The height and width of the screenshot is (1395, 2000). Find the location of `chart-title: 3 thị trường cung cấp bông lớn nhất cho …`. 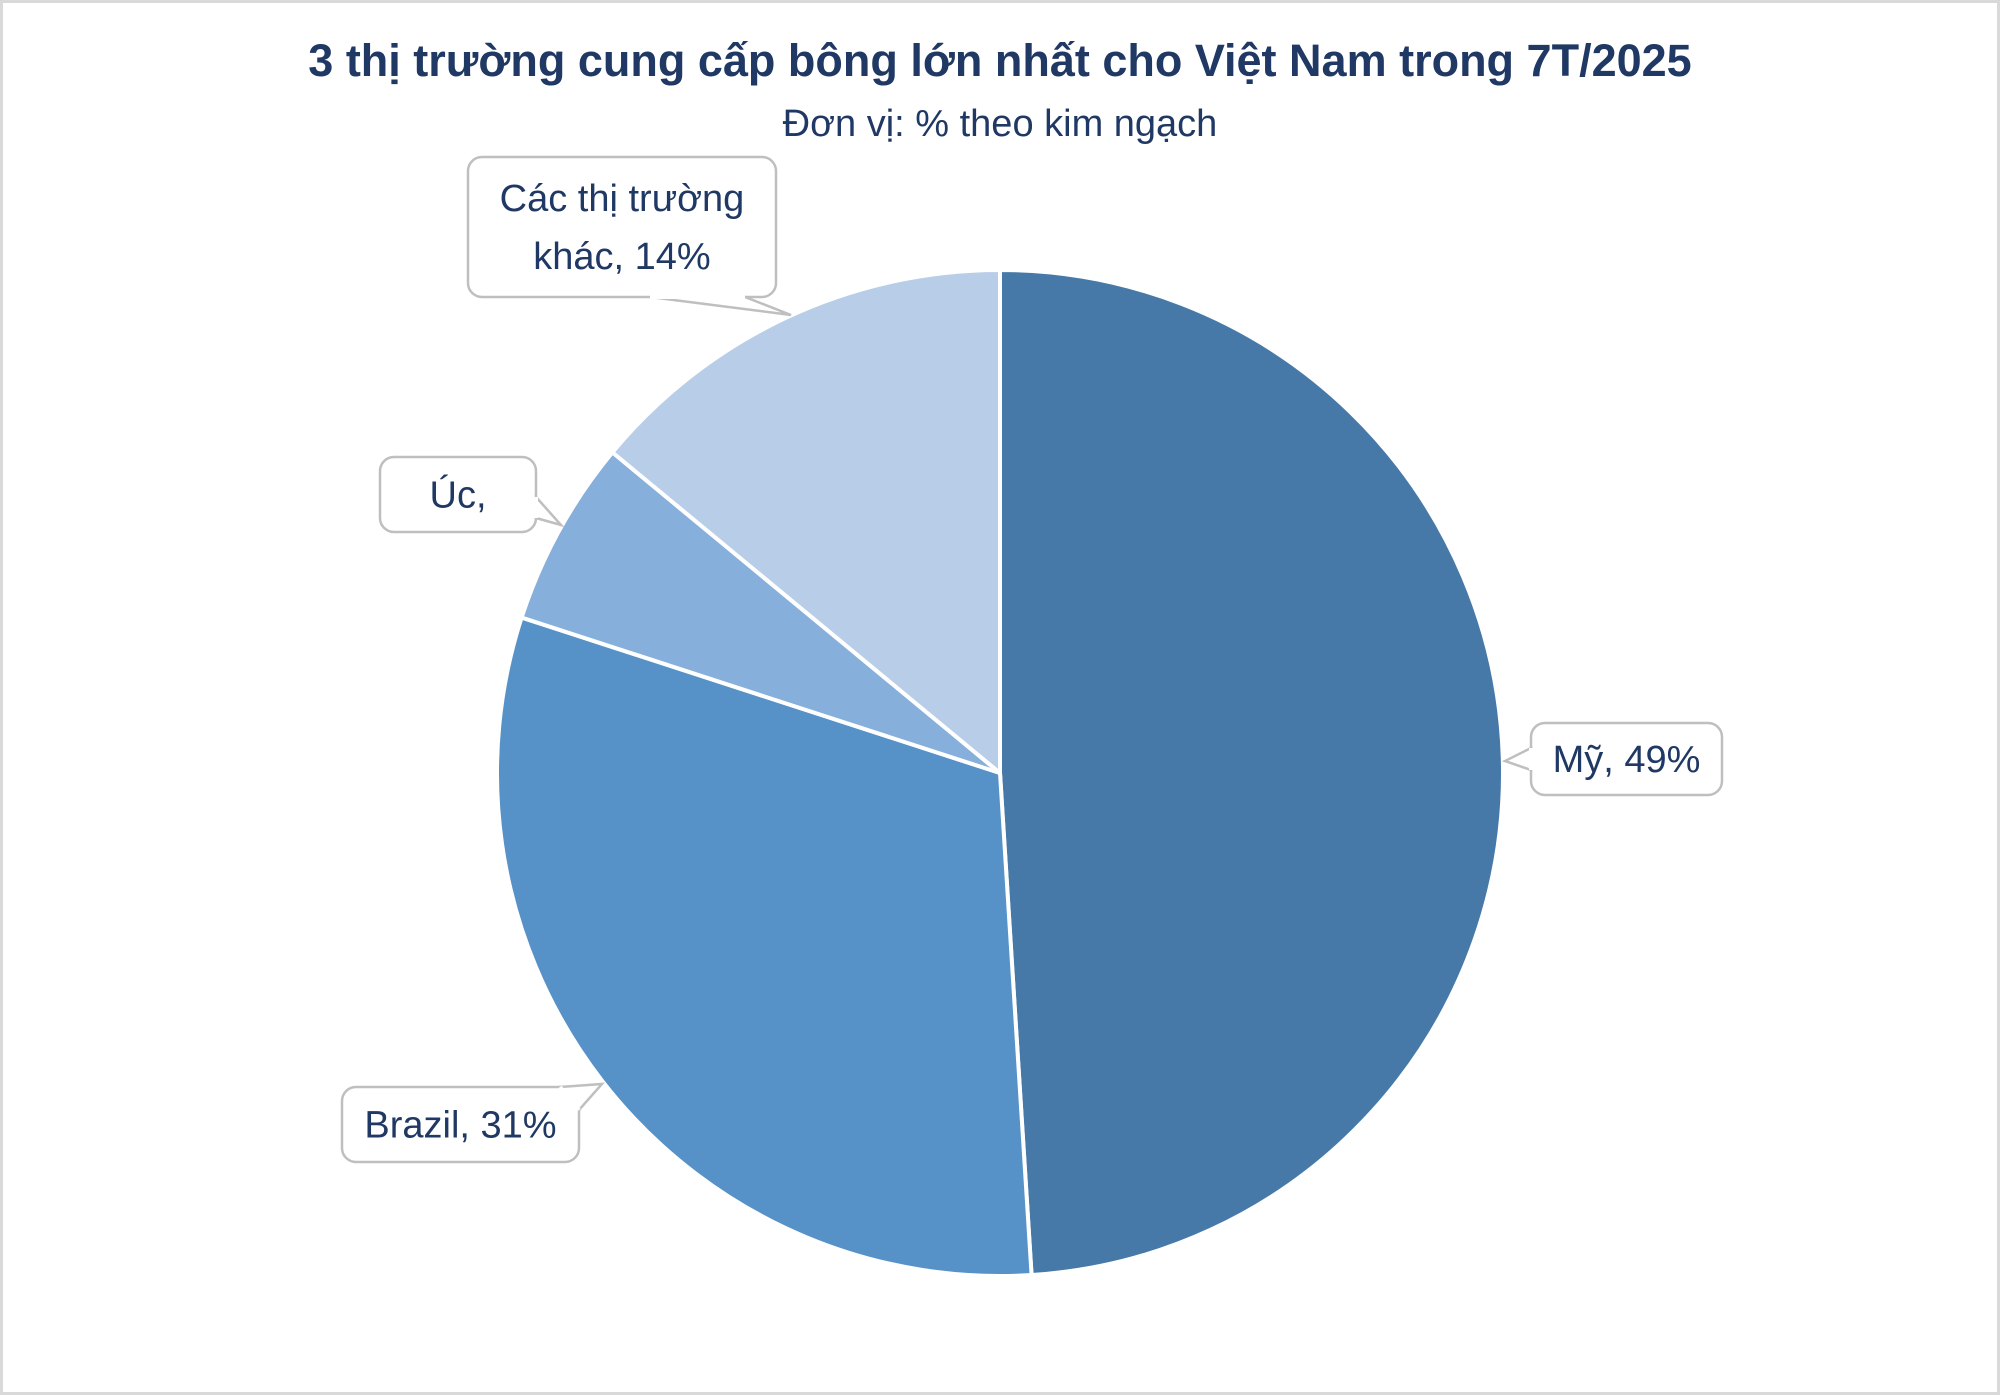

chart-title: 3 thị trường cung cấp bông lớn nhất cho … is located at coordinates (999, 60).